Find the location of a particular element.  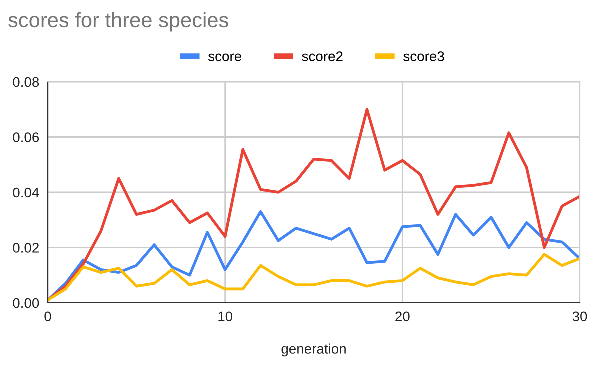

y-tick-label: 0.02 is located at coordinates (26, 248).